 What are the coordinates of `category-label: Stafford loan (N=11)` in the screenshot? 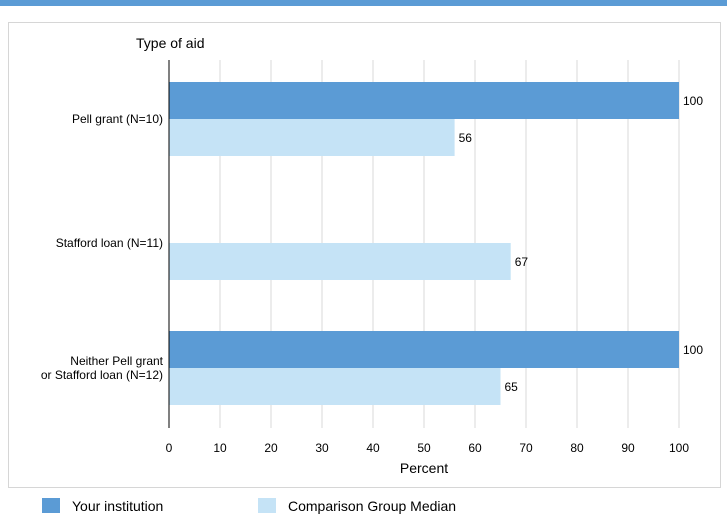 It's located at (109, 243).